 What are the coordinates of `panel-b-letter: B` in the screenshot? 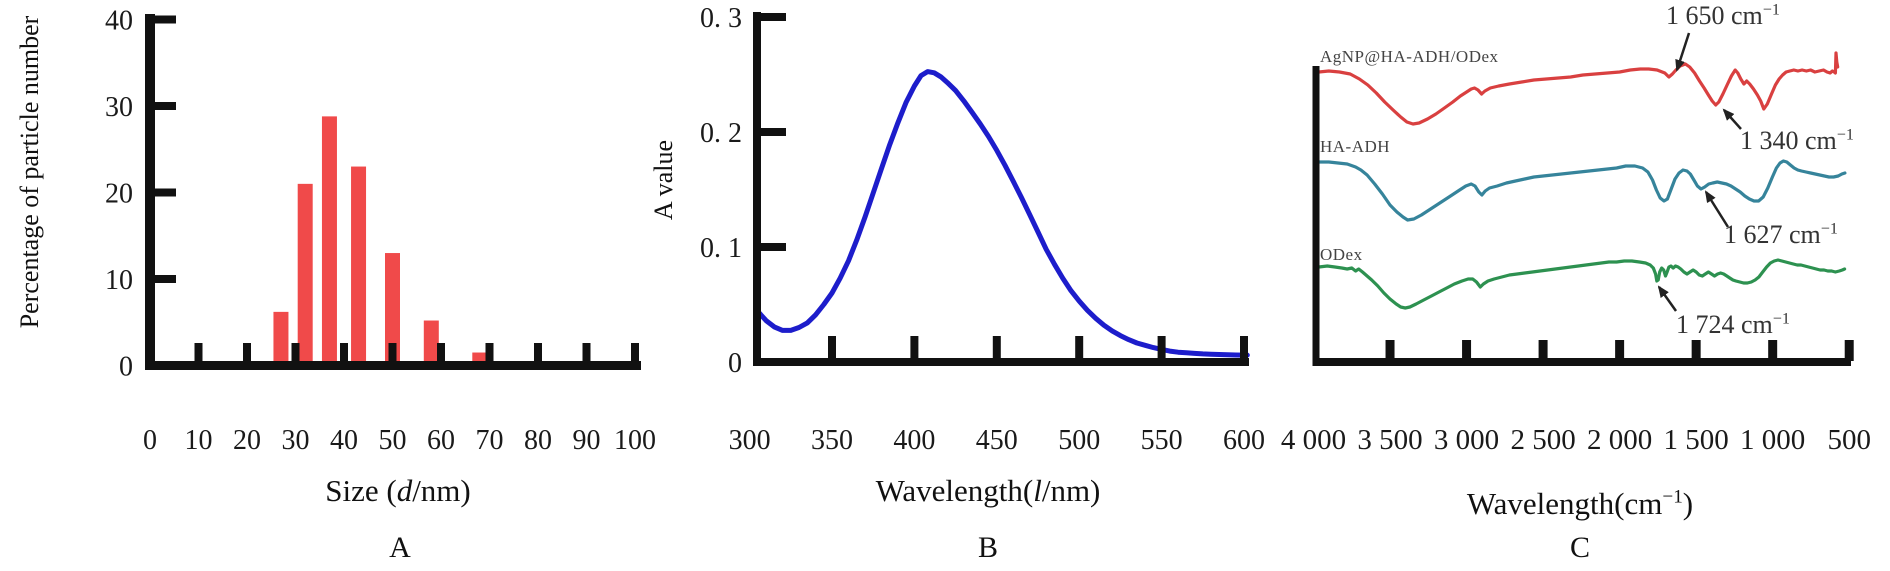 It's located at (988, 547).